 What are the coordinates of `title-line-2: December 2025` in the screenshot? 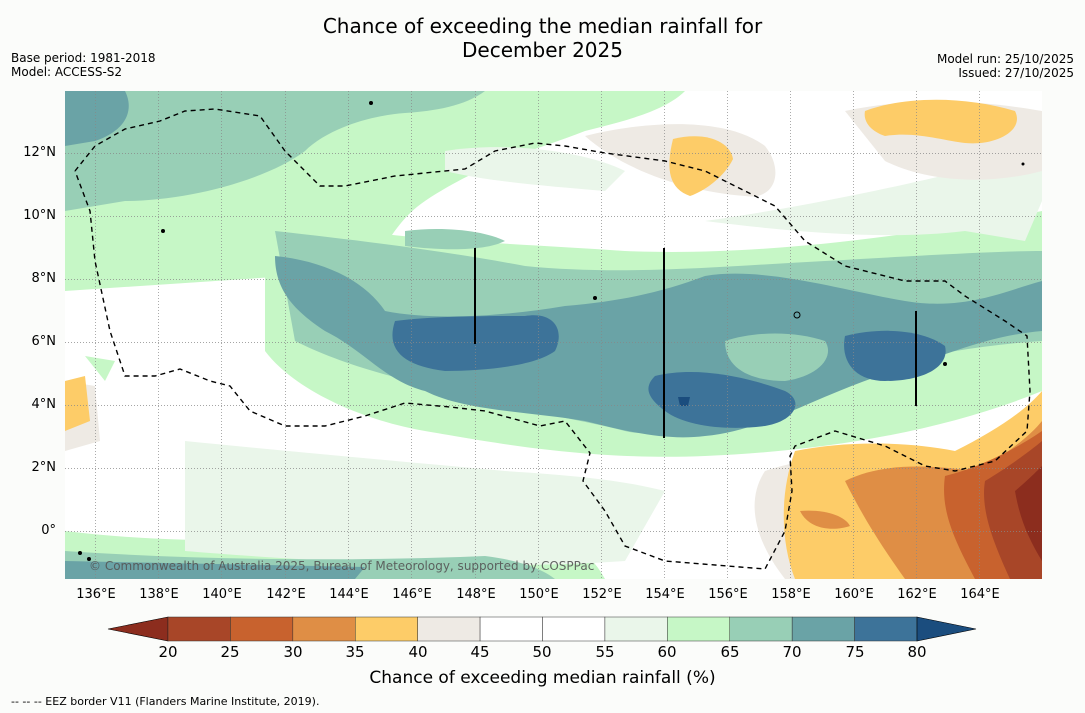 It's located at (542, 50).